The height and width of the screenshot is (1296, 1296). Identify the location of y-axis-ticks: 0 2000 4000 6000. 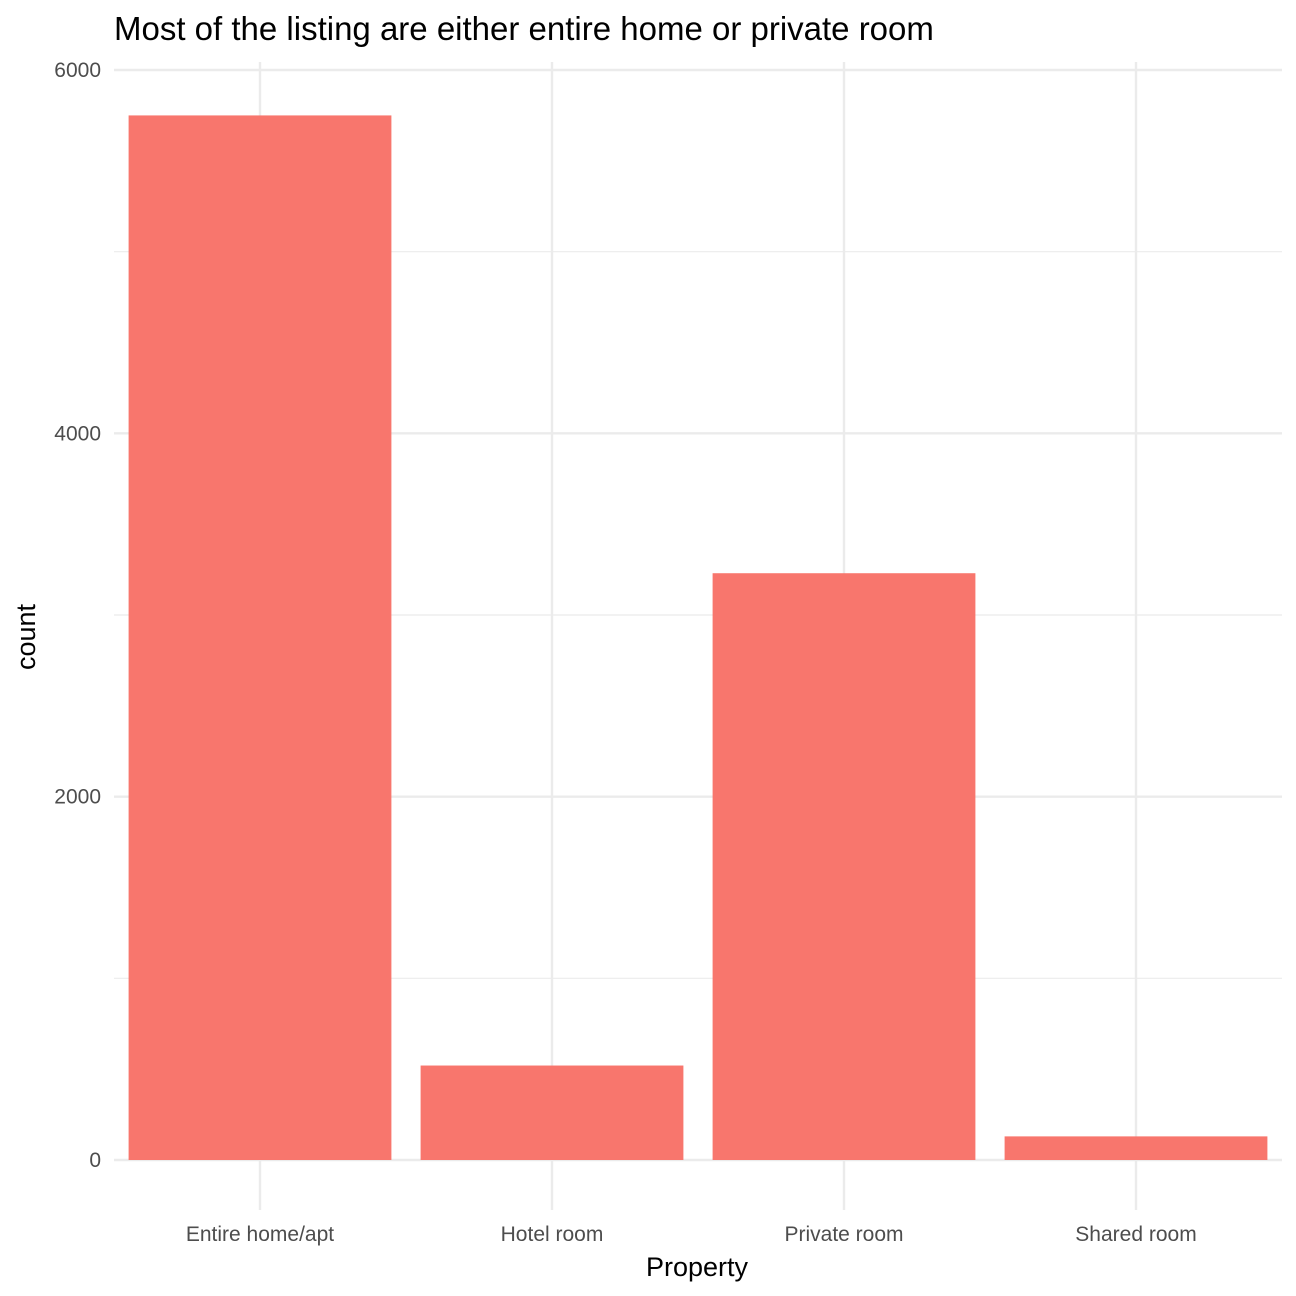
(77, 615).